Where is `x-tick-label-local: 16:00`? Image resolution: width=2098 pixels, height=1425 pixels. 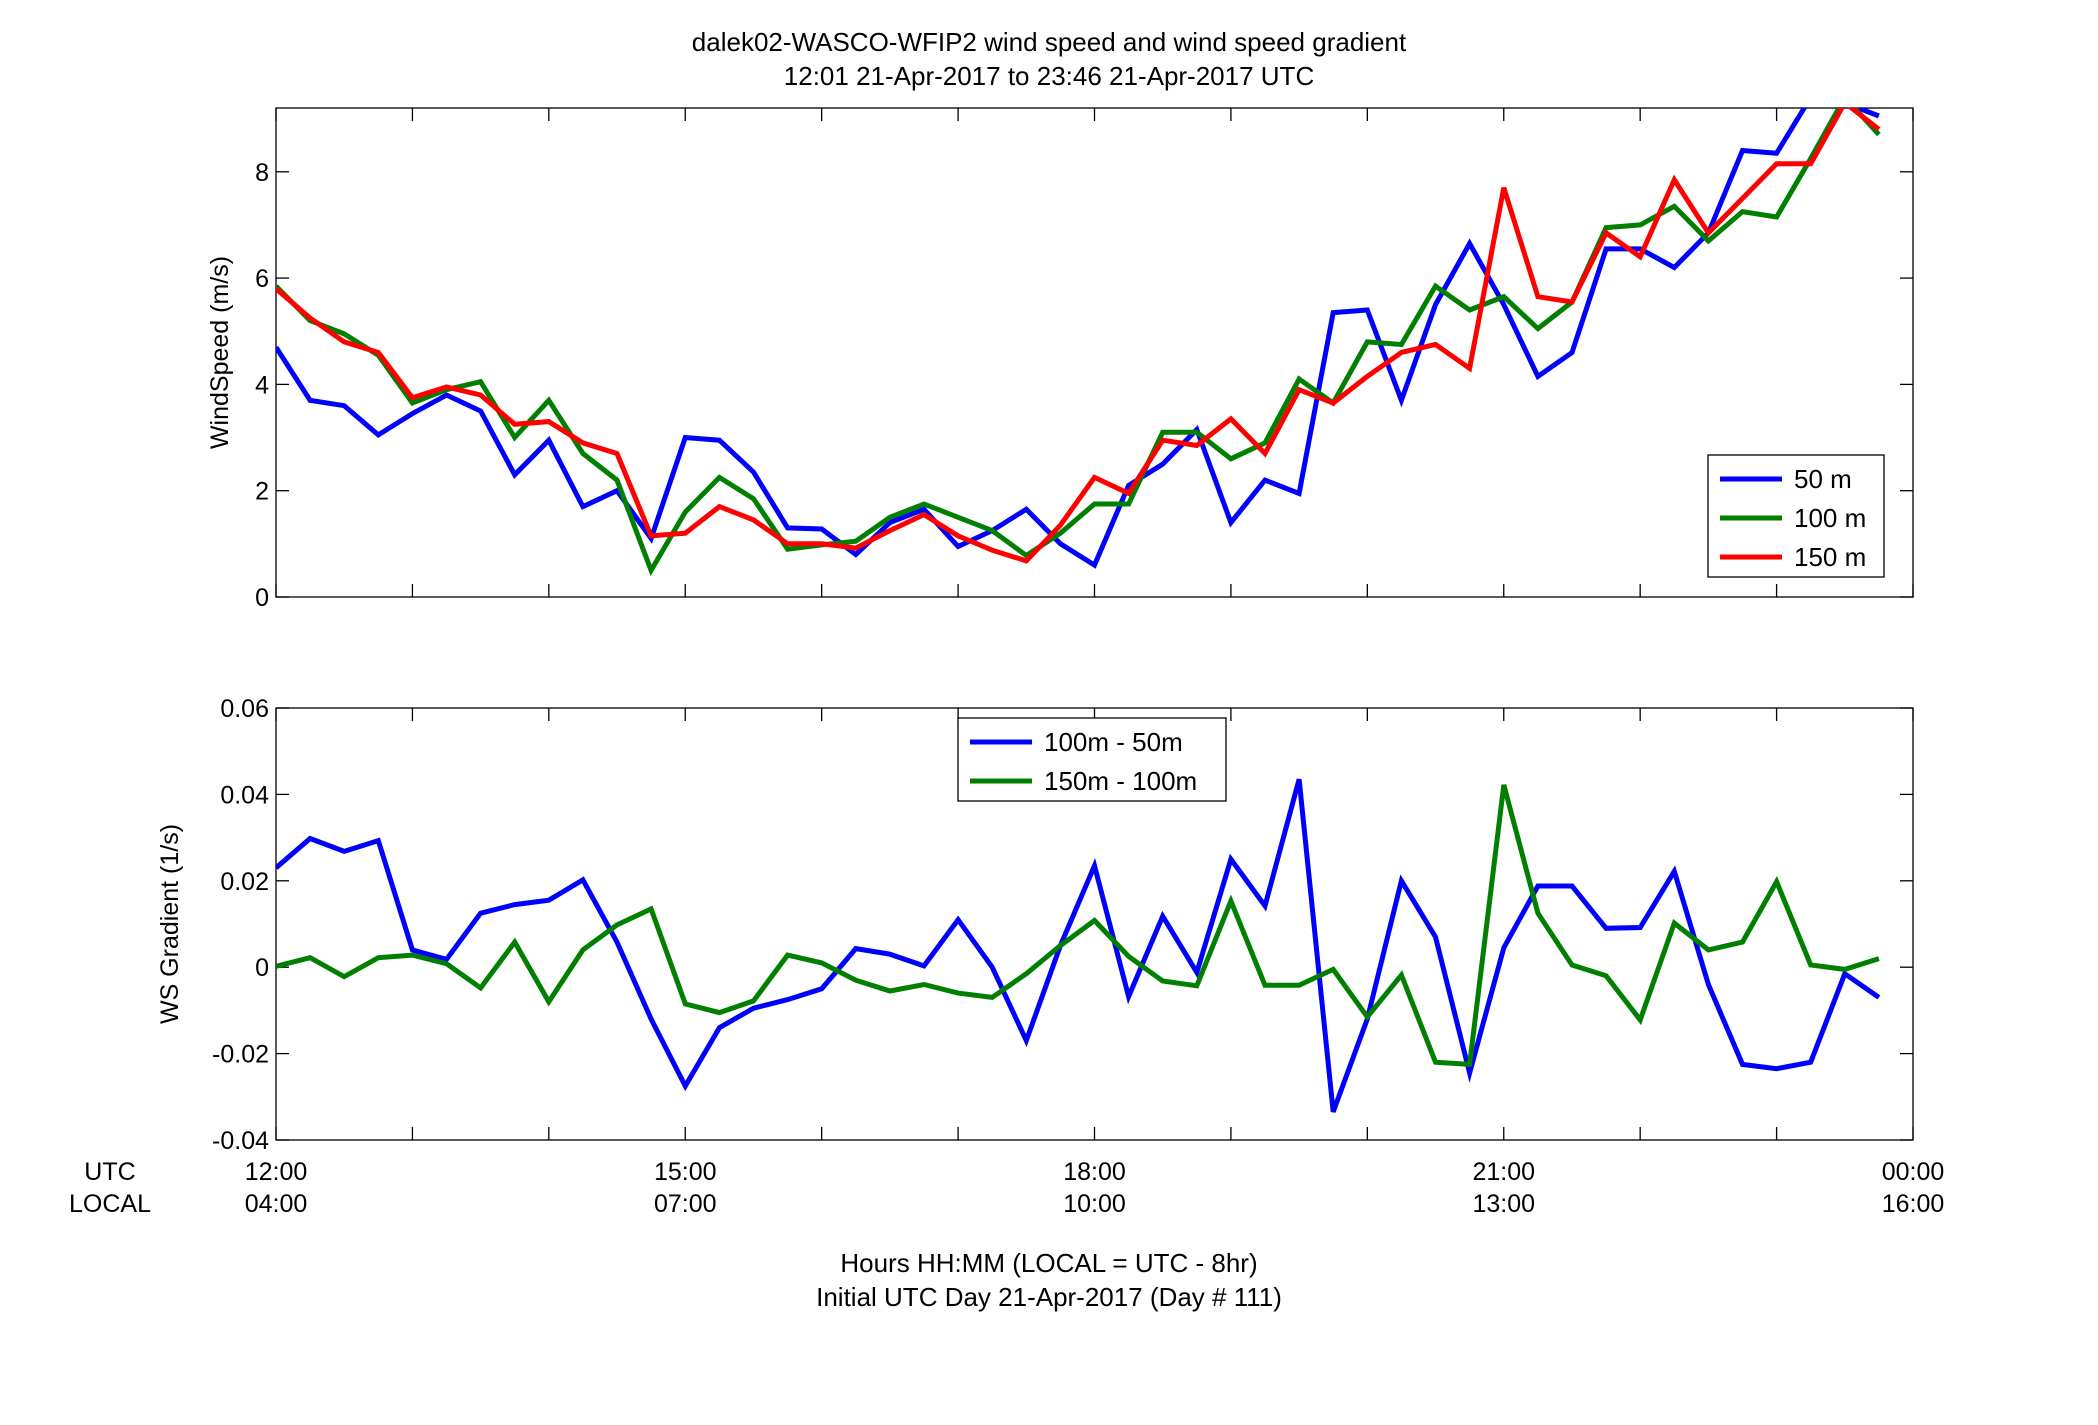
x-tick-label-local: 16:00 is located at coordinates (1913, 1204).